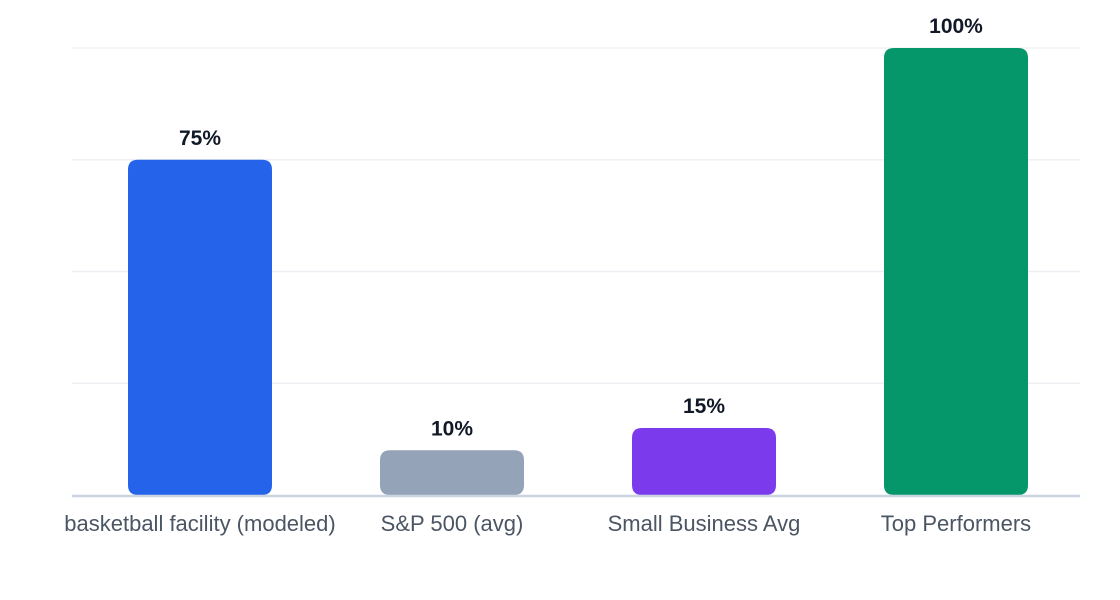  I want to click on category-label-1: basketball facility (modeled), so click(199, 523).